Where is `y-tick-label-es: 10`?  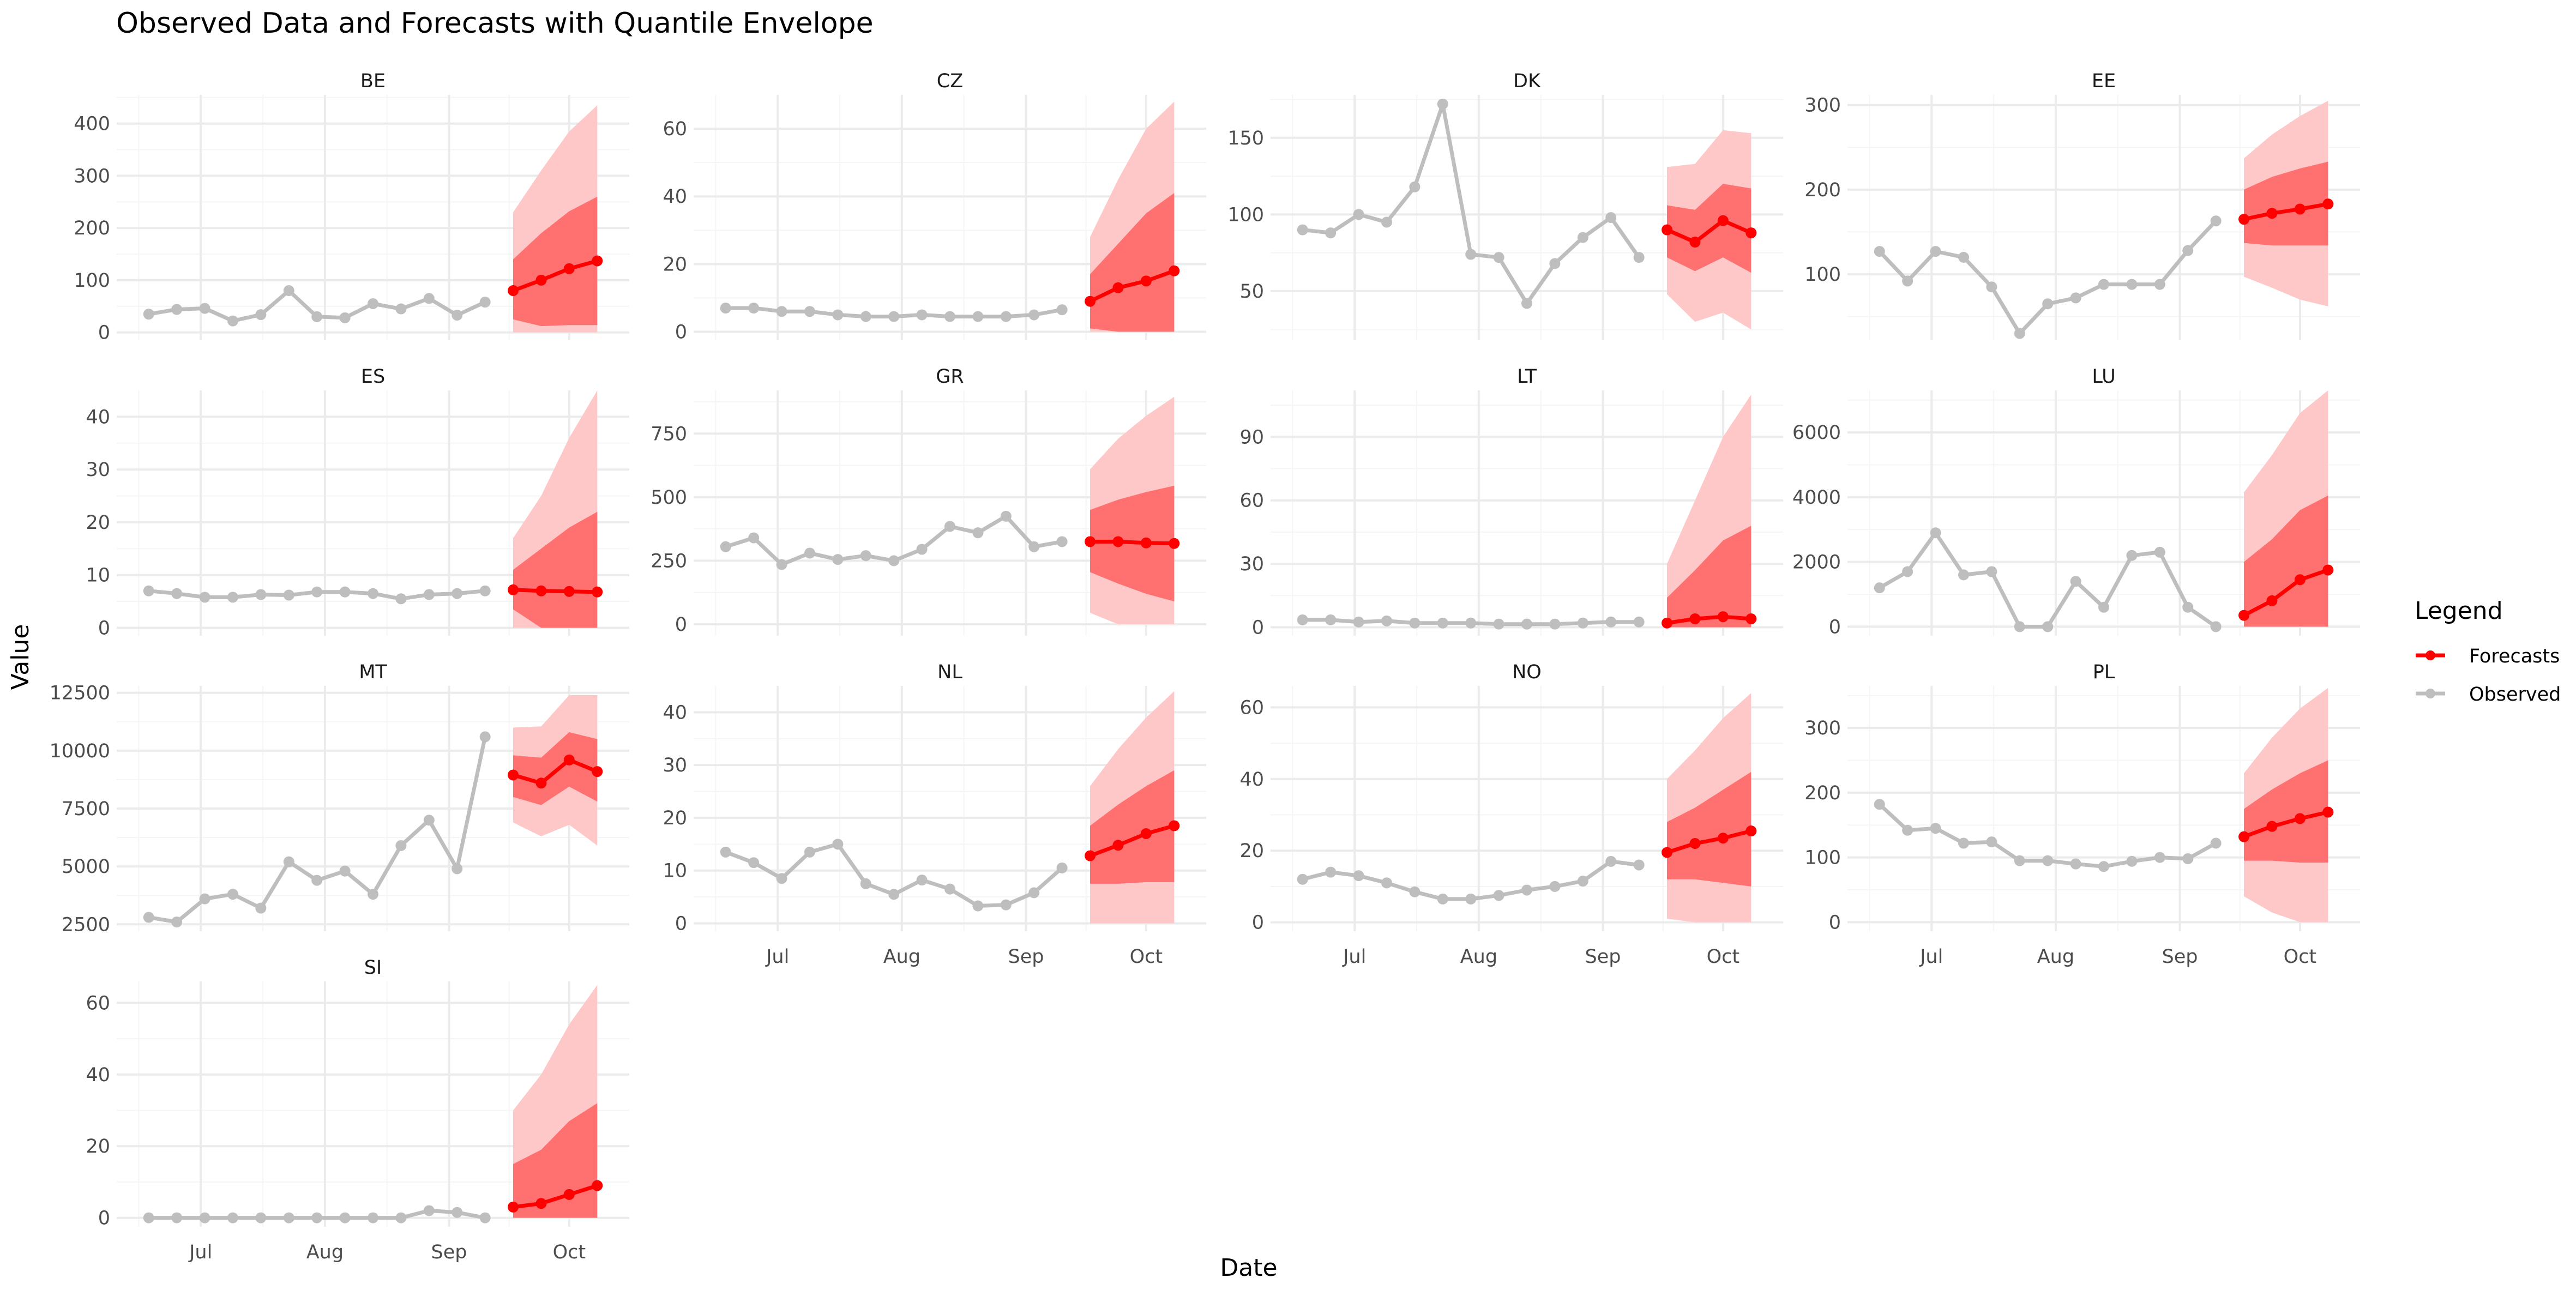
y-tick-label-es: 10 is located at coordinates (98, 576).